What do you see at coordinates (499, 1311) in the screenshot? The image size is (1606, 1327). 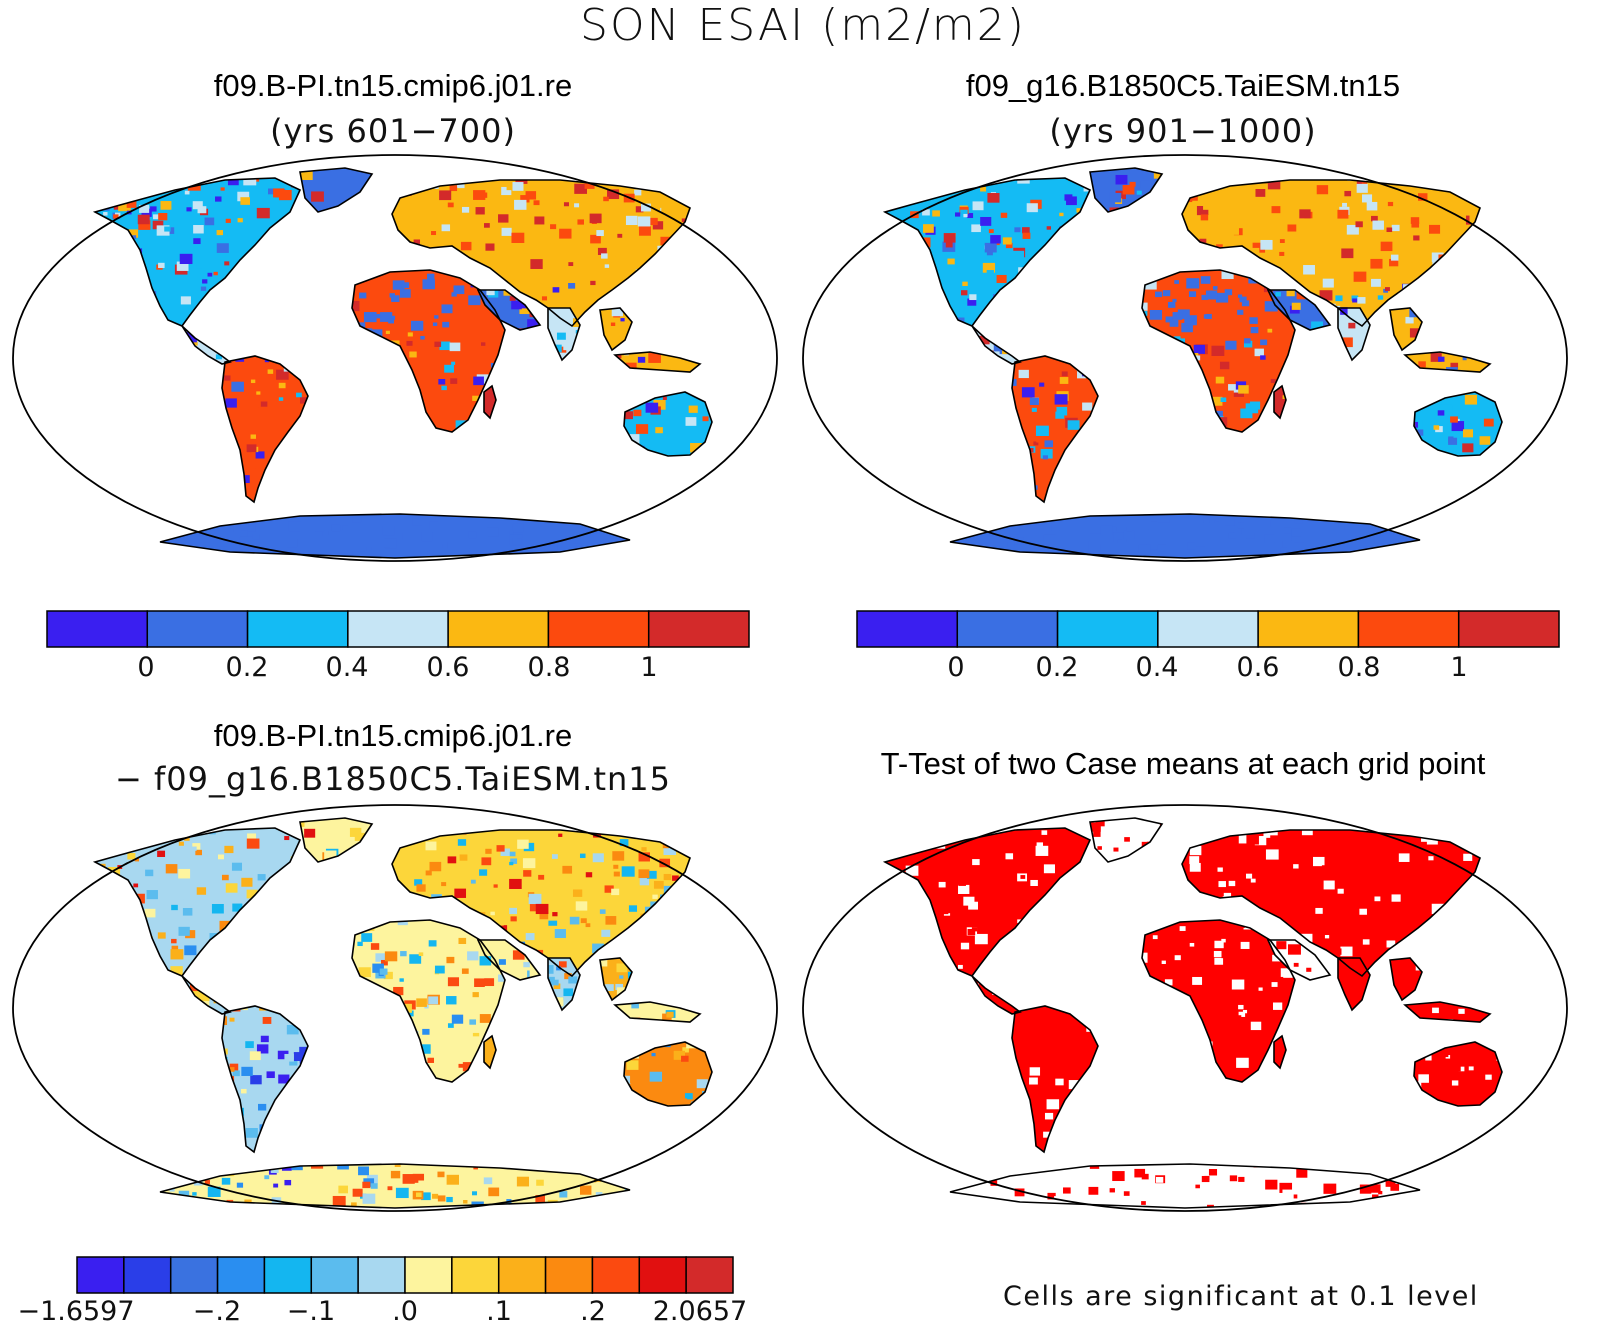 I see `colorbar-tick-label: .1` at bounding box center [499, 1311].